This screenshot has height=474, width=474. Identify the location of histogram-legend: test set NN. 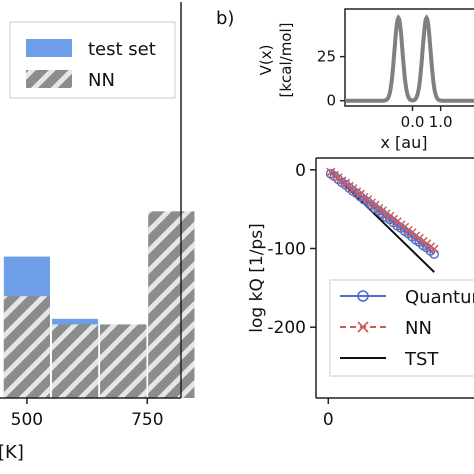
(92, 60).